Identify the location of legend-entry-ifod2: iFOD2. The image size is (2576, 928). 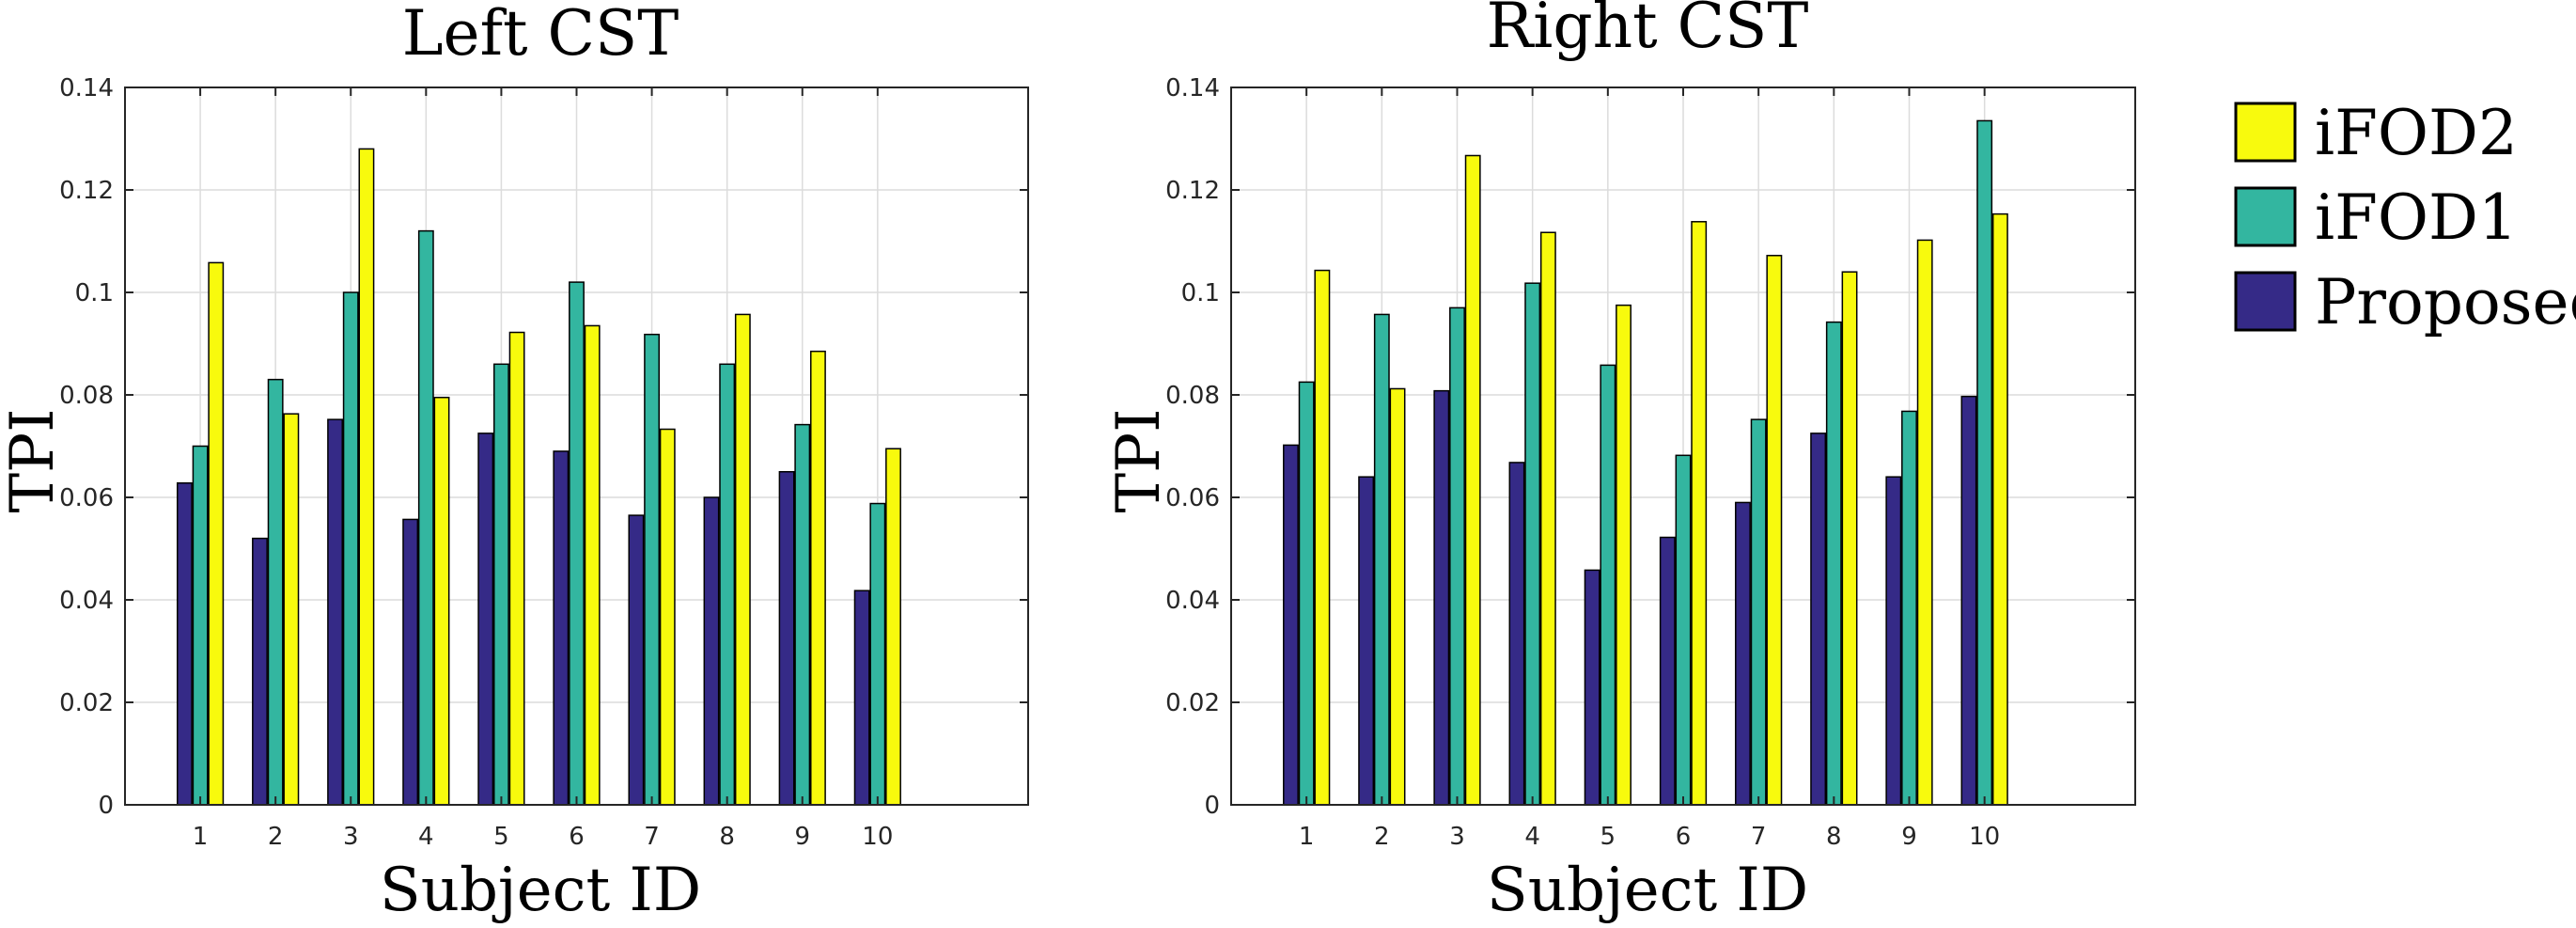
(2376, 133).